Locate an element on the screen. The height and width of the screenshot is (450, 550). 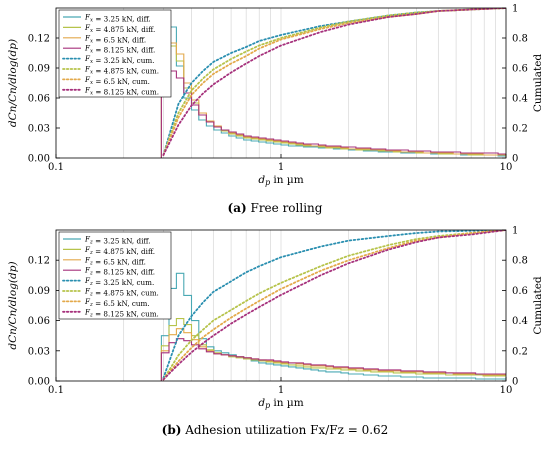
figure-caption: (b) Adhesion utilization Fx/Fz = 0.62 is located at coordinates (275, 430).